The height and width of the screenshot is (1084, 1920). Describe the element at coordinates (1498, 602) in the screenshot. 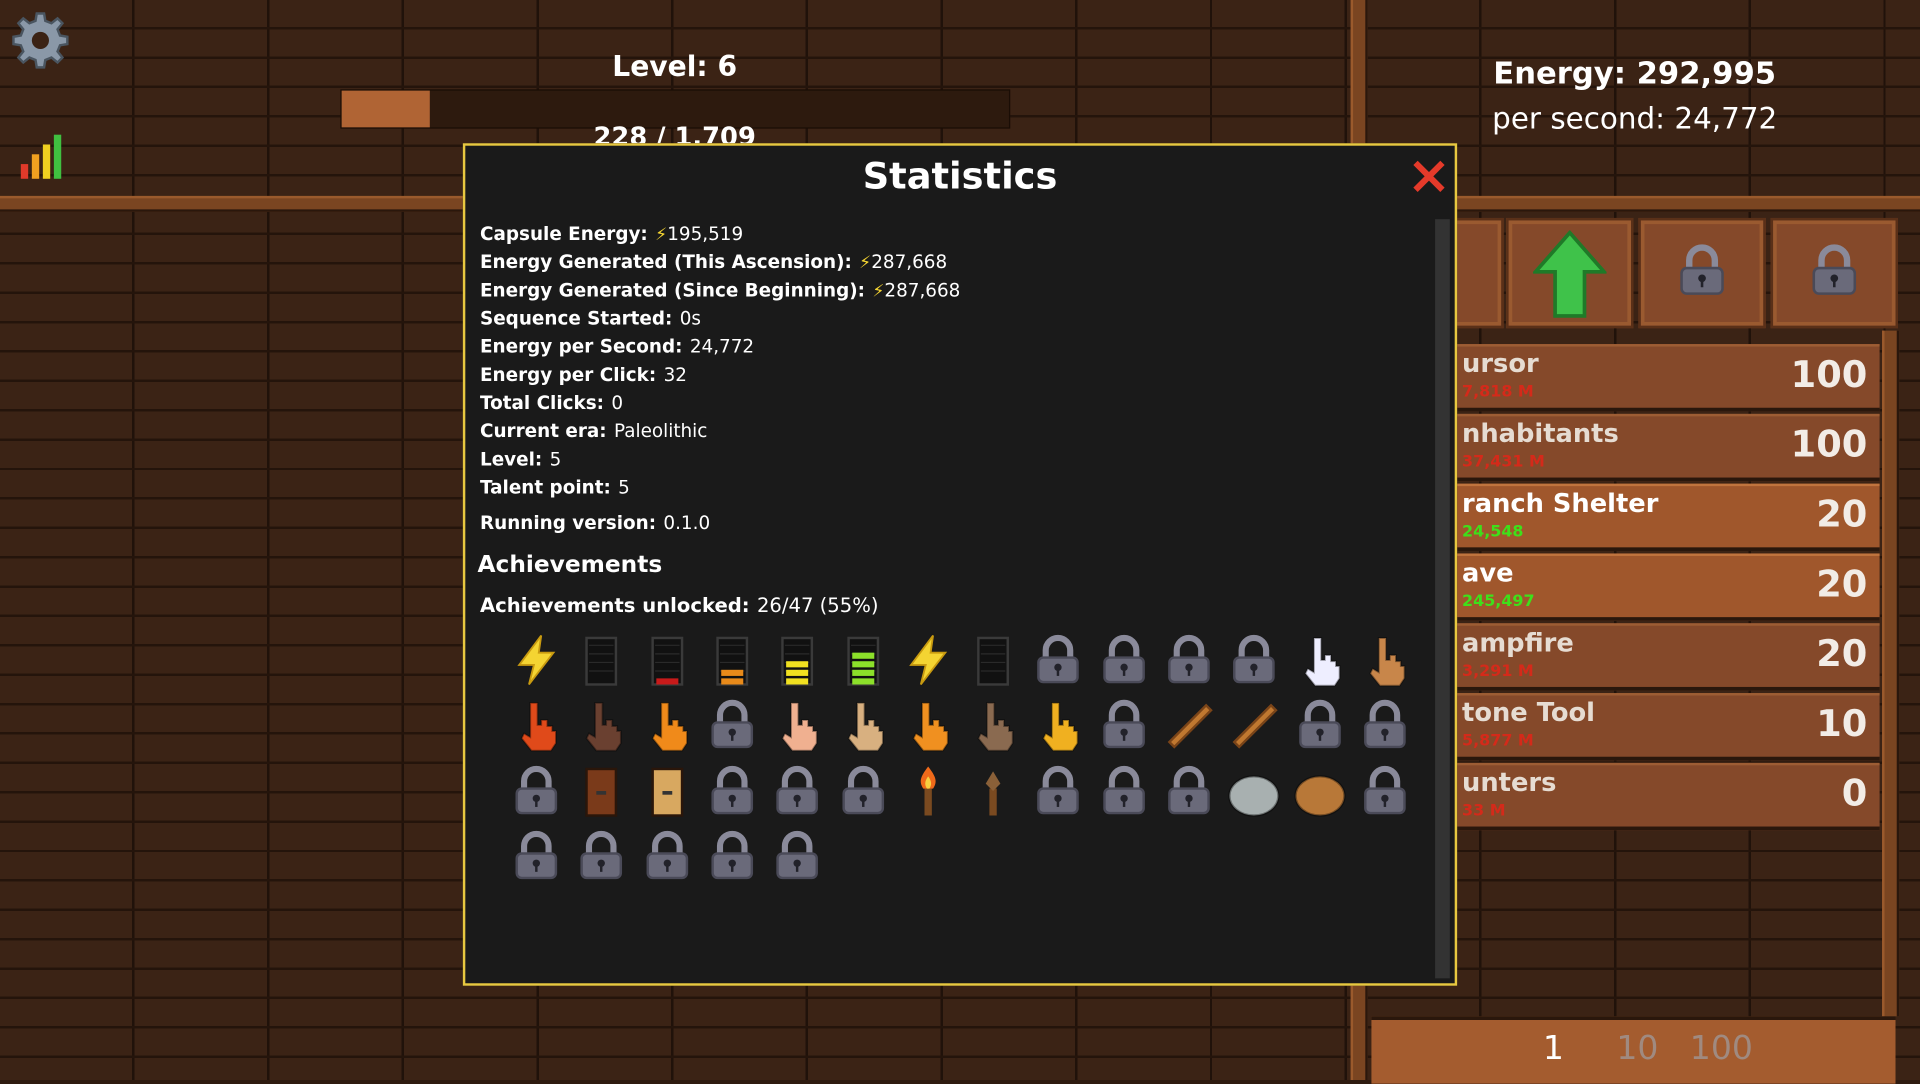

I see `building-cost: 245,497` at that location.